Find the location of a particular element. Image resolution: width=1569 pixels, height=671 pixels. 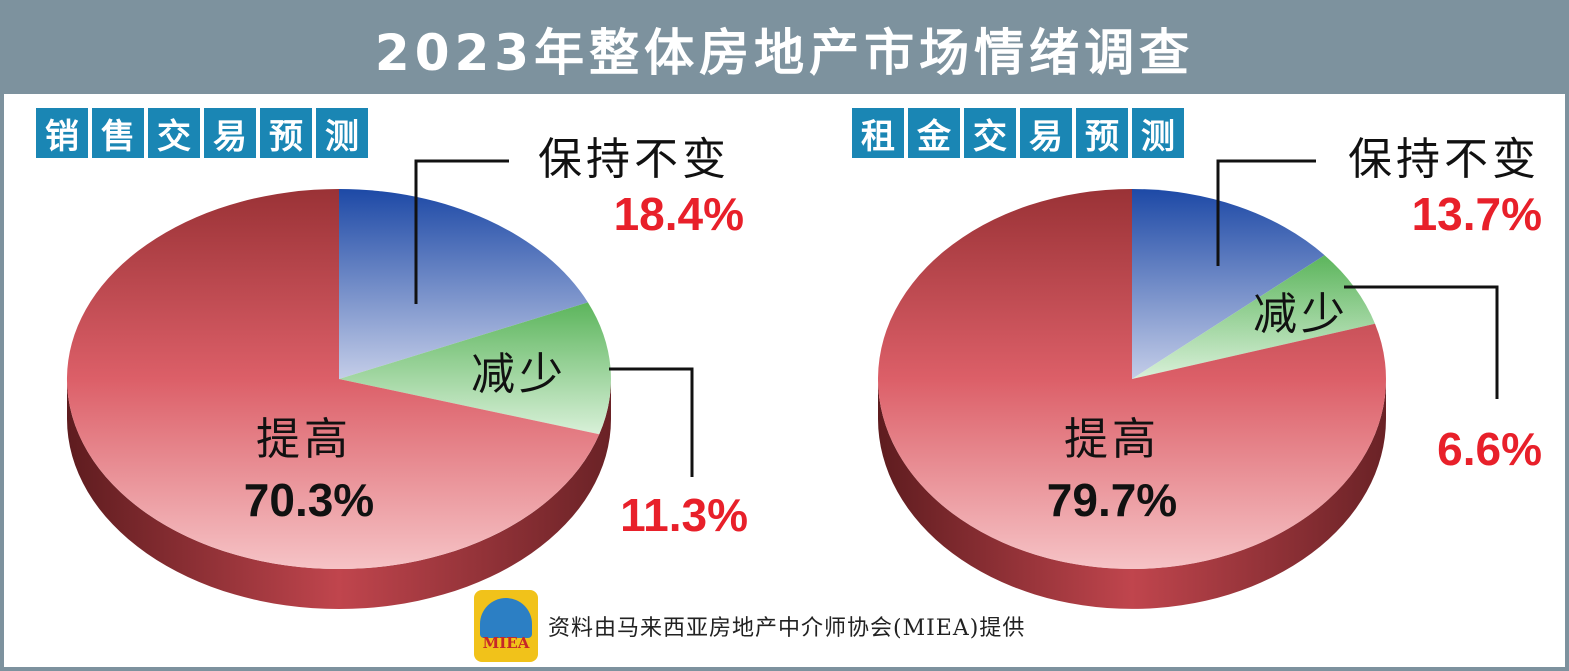

miea-logo: MIEA is located at coordinates (506, 626).